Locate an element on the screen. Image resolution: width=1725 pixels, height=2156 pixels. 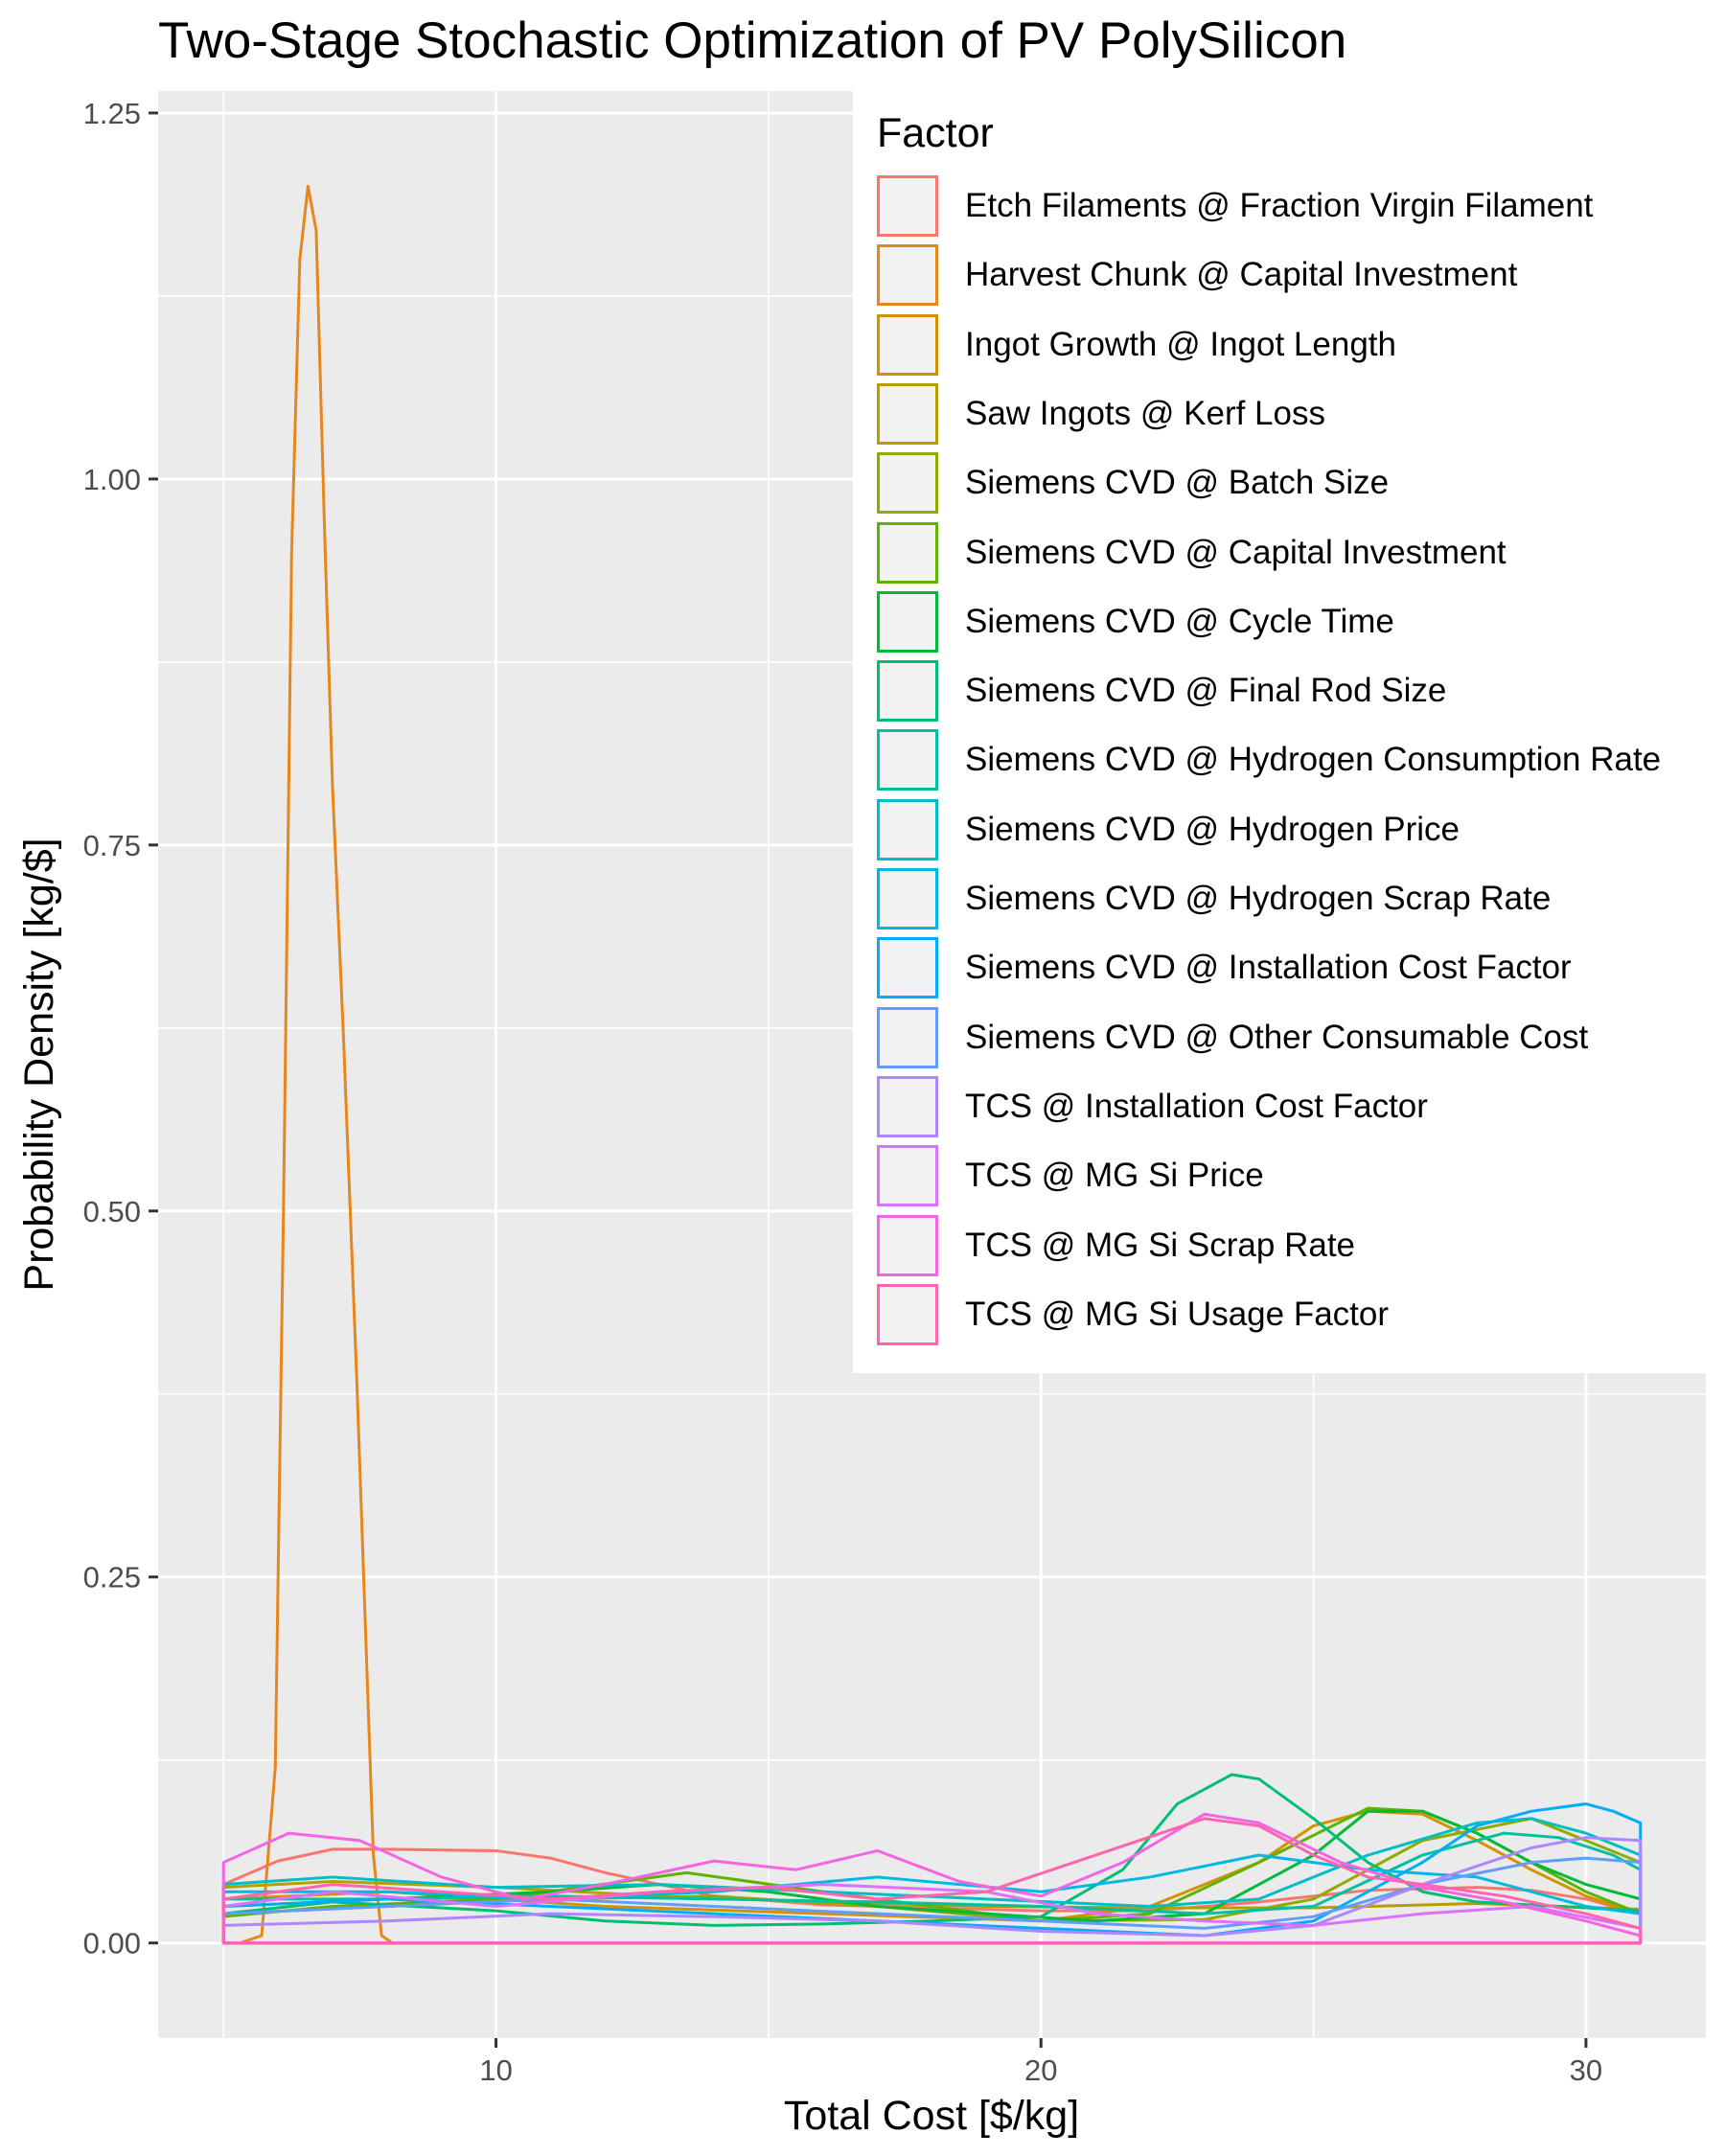
legend-item: TCS @ MG Si Price is located at coordinates (1289, 1176).